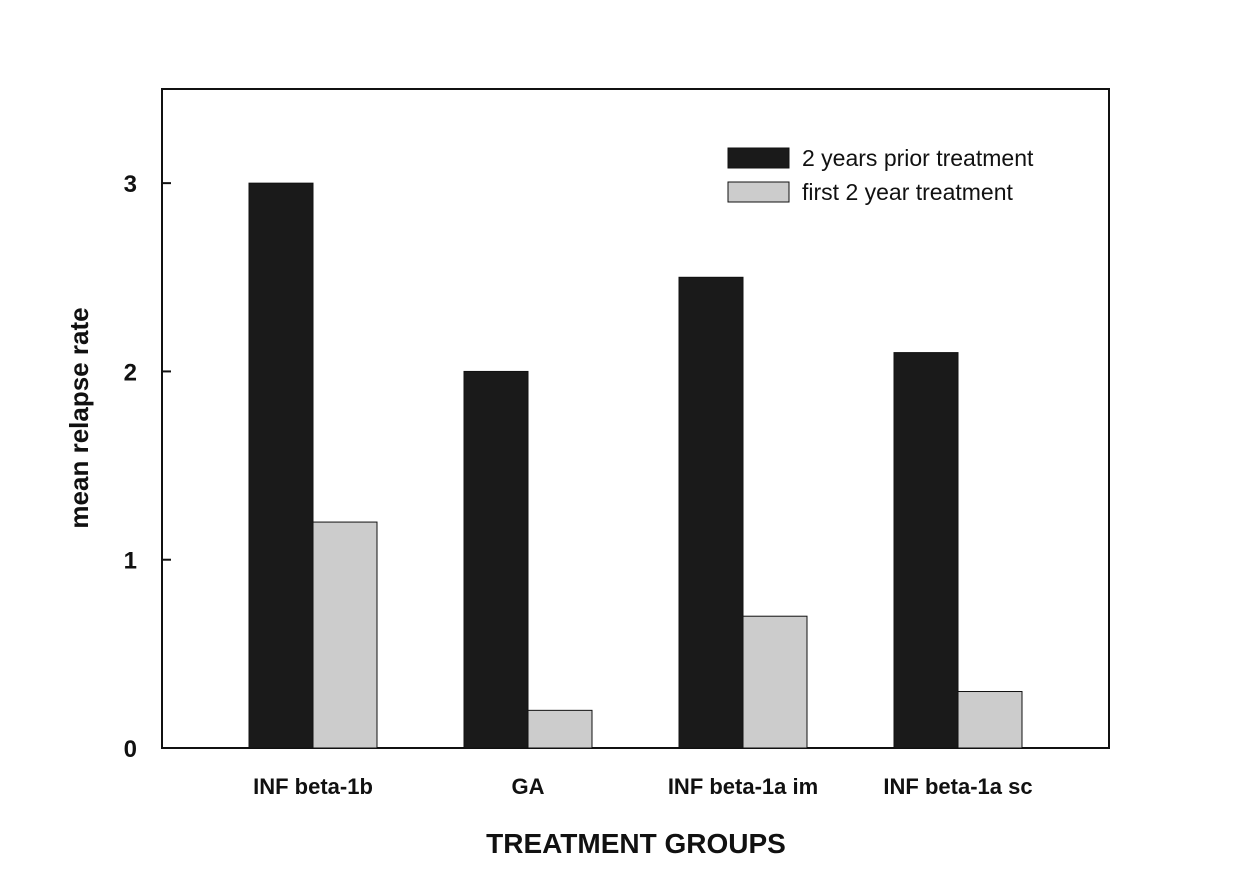 This screenshot has height=895, width=1259. Describe the element at coordinates (130, 561) in the screenshot. I see `y-tick-label: 1` at that location.